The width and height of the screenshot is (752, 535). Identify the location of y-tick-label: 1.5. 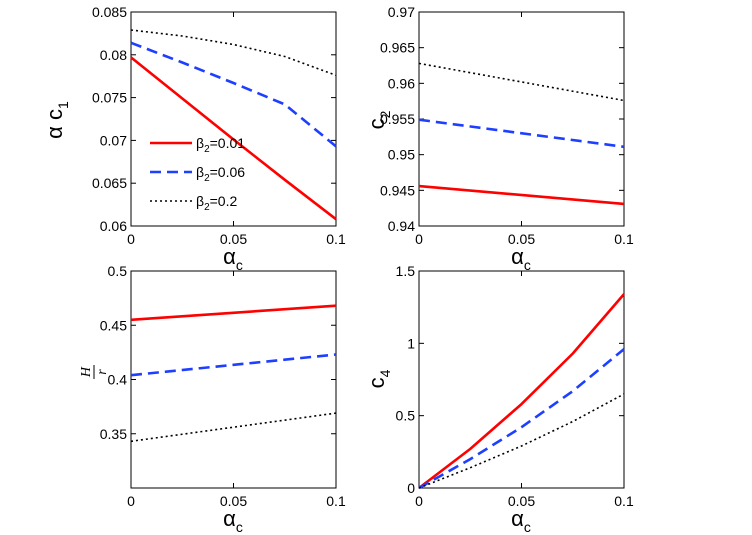
(406, 271).